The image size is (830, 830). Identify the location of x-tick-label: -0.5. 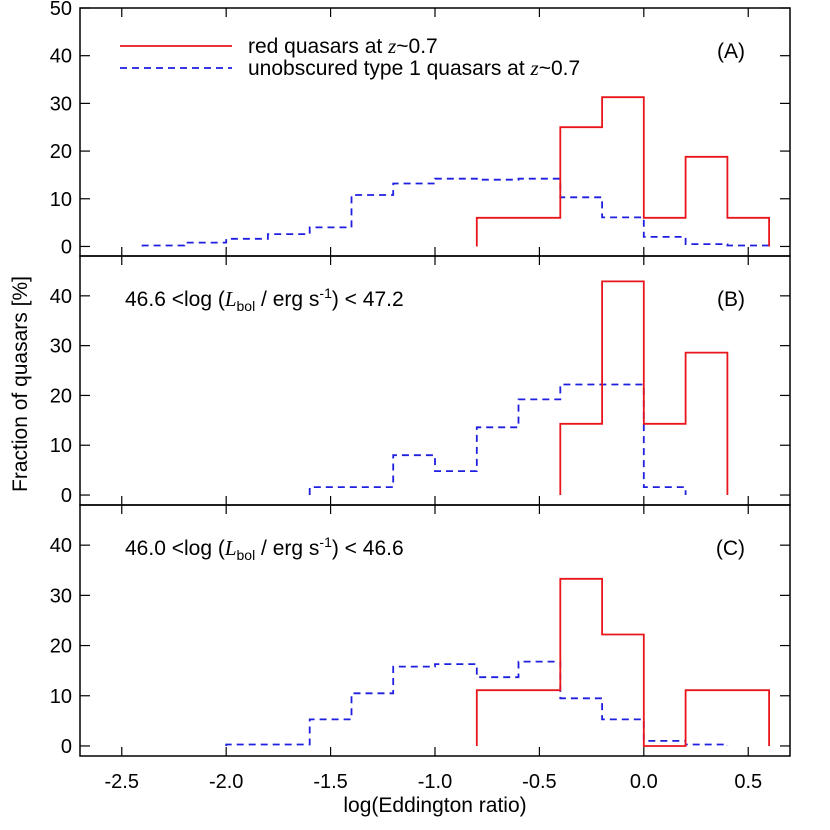
(539, 782).